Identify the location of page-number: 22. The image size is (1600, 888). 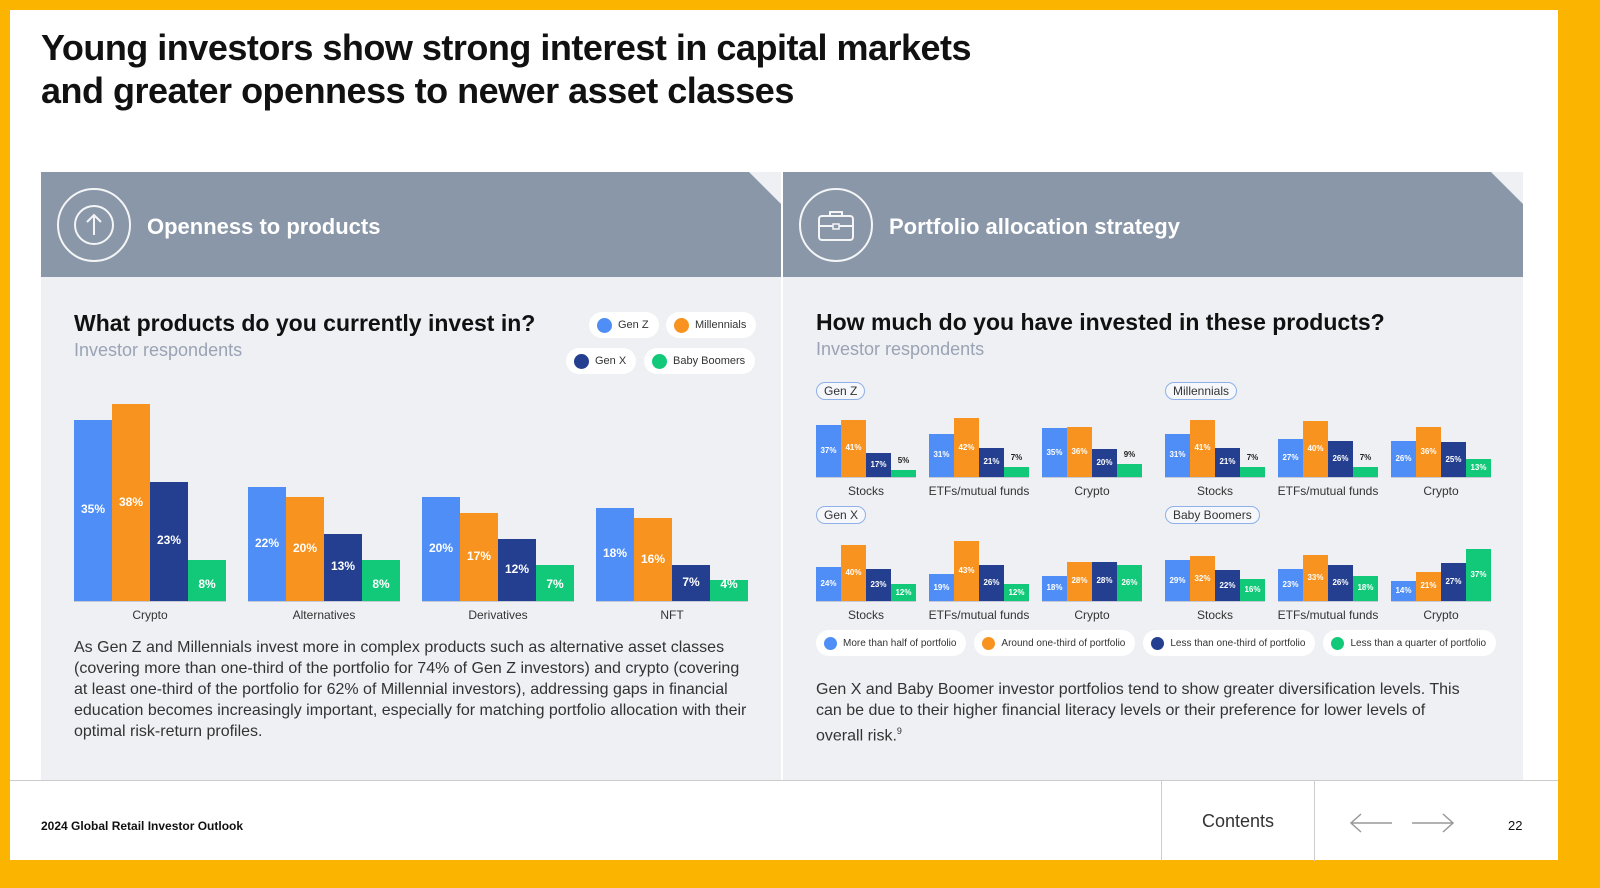
(1515, 825).